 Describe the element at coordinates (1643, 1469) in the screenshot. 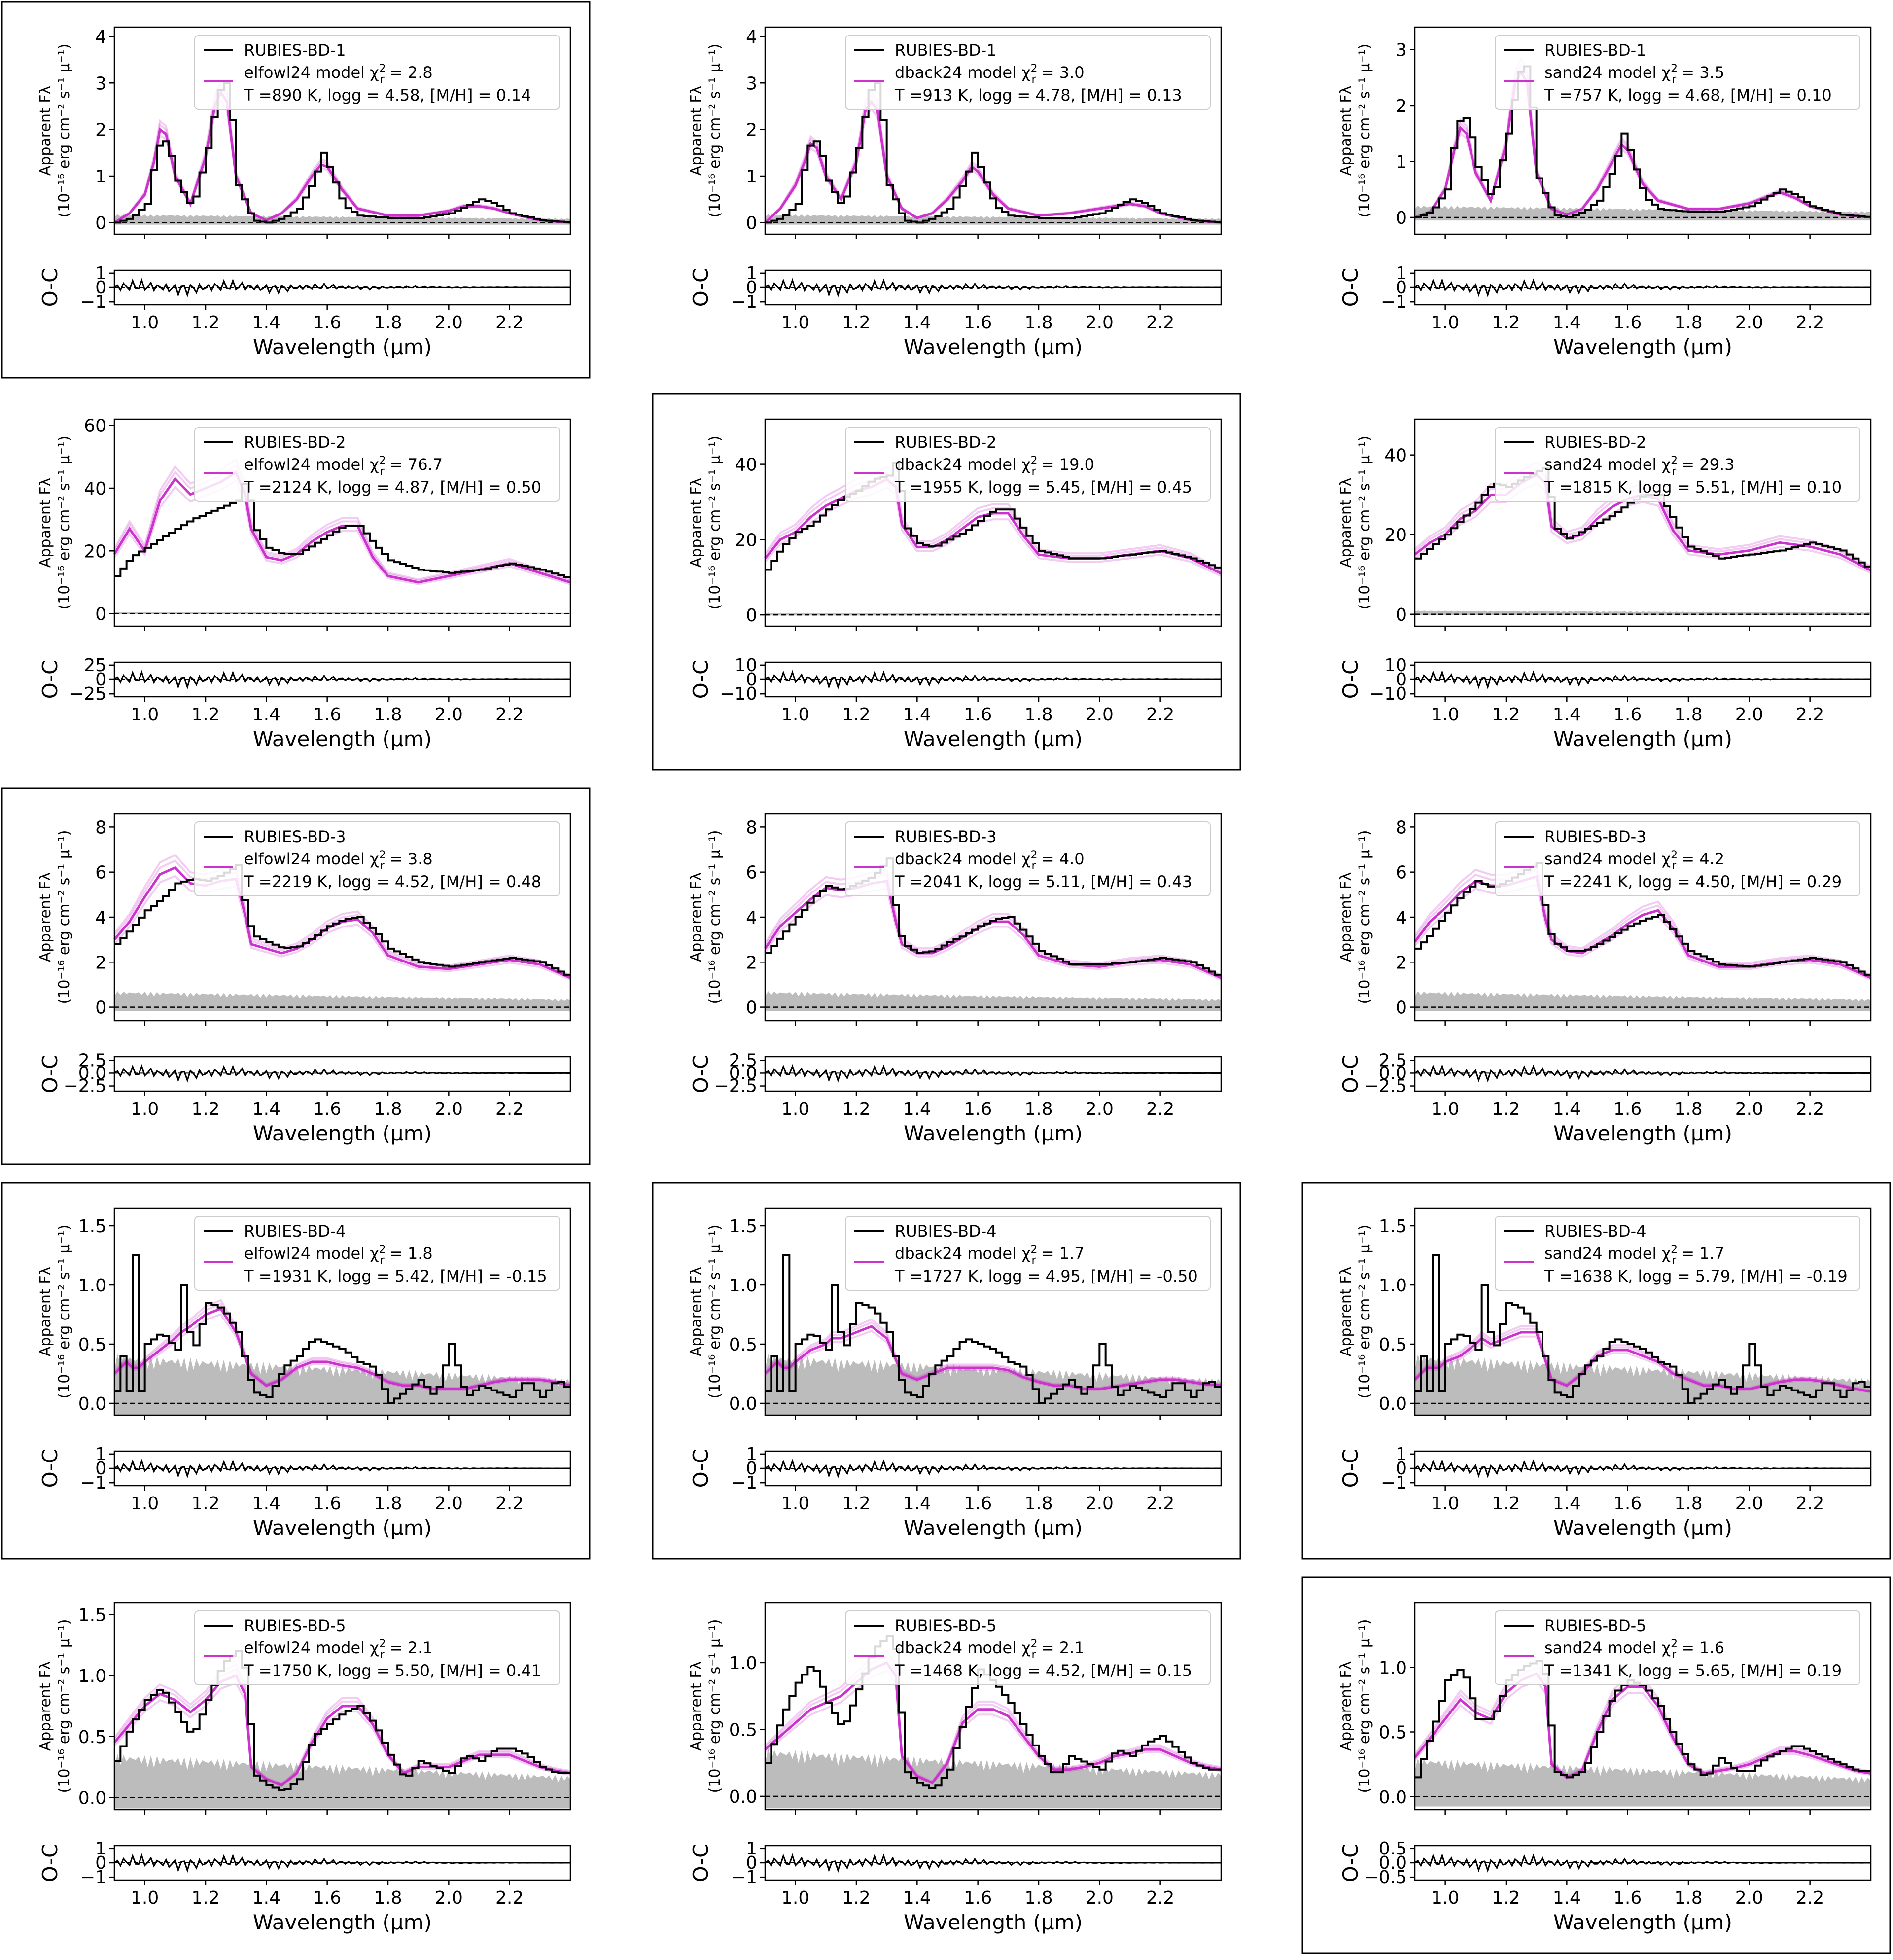

I see `residual-line` at that location.